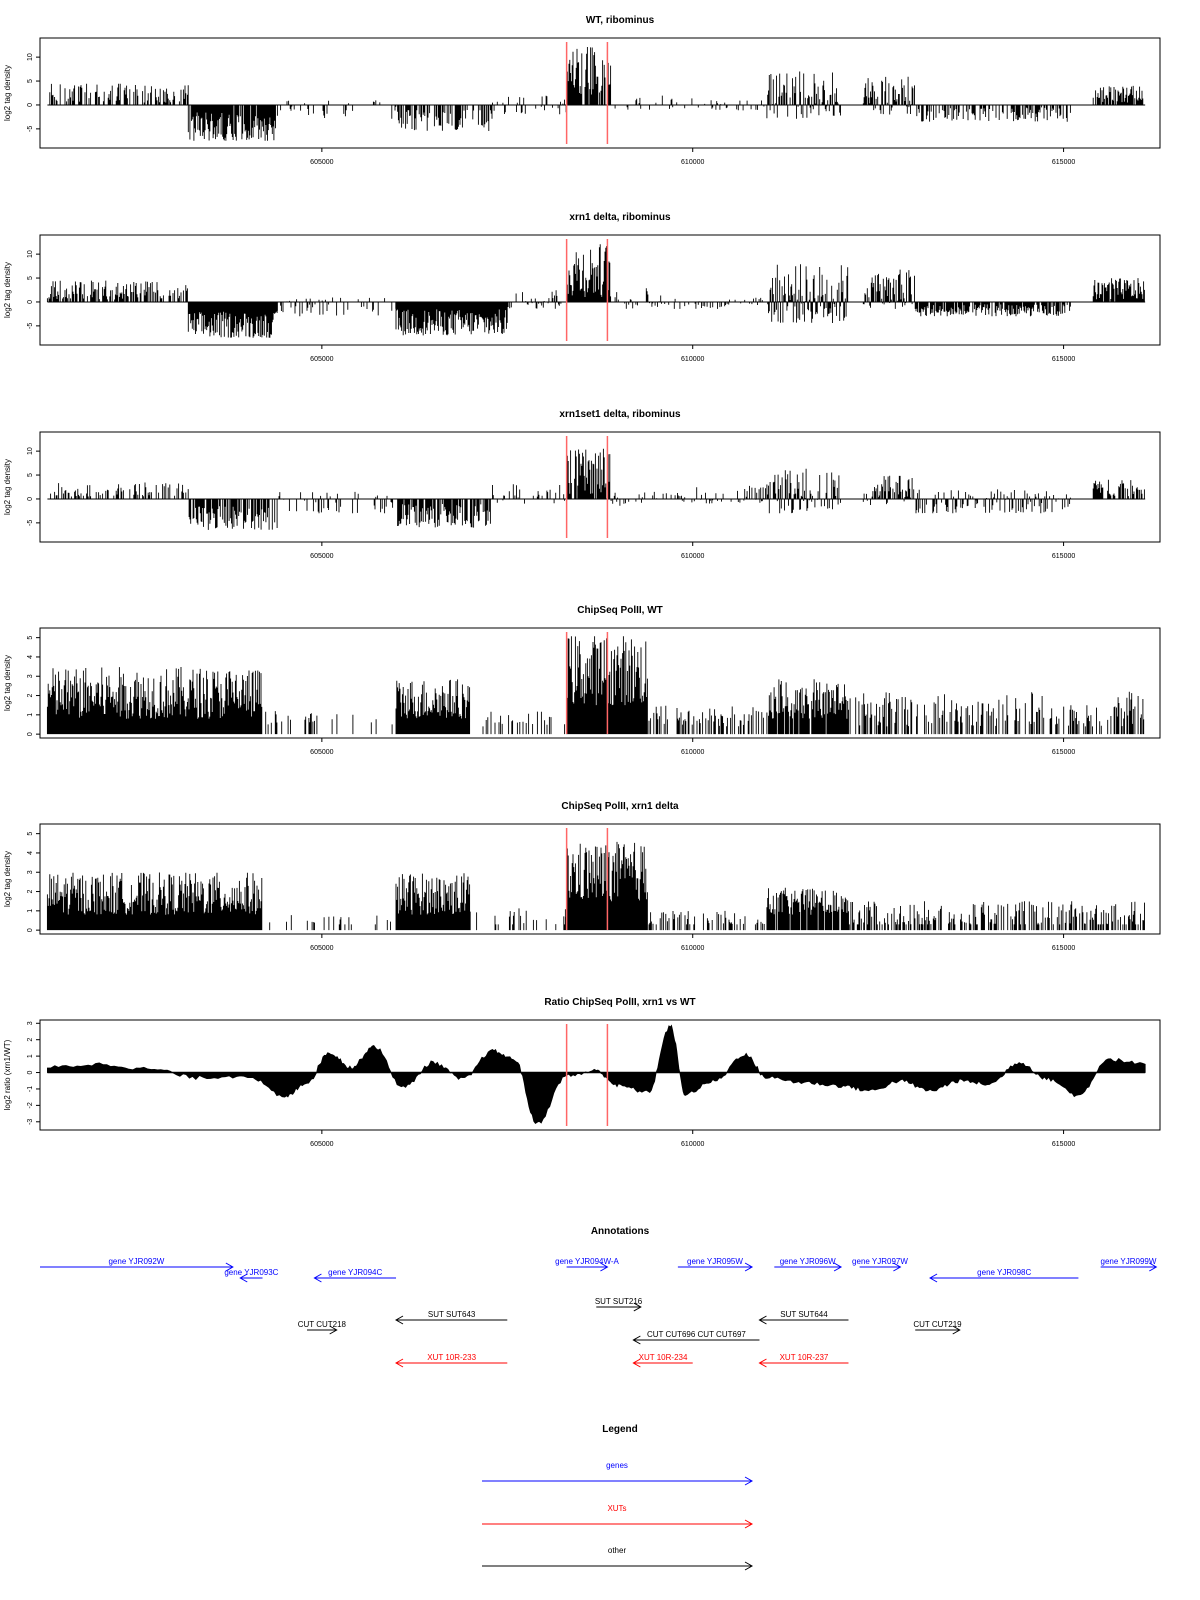 Image resolution: width=1200 pixels, height=1600 pixels. What do you see at coordinates (7, 1074) in the screenshot?
I see `y-axis-label: log2 ratio (xrn1/WT)` at bounding box center [7, 1074].